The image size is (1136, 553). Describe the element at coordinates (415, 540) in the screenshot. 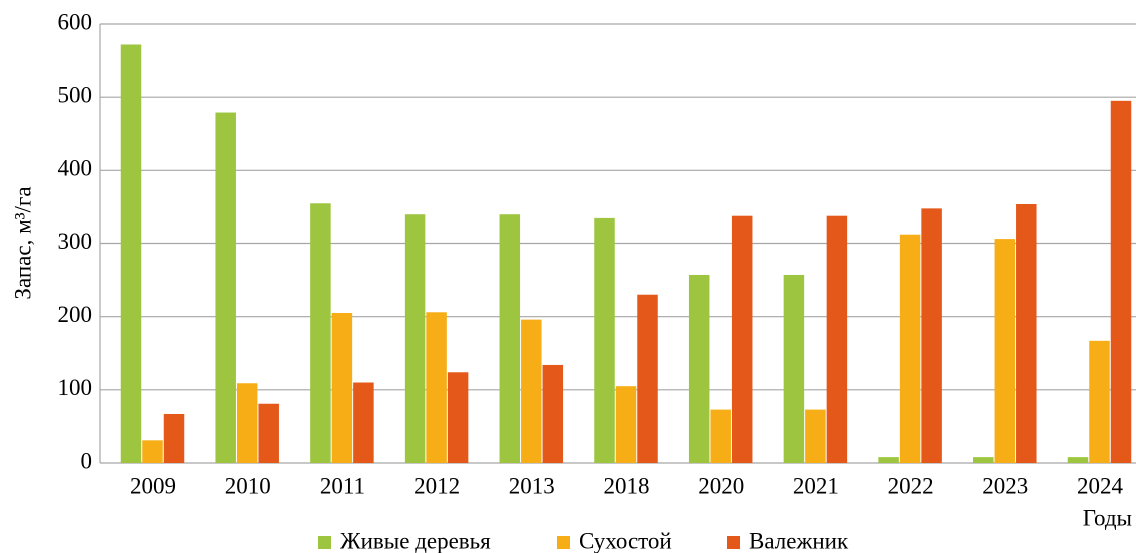

I see `legend-label: Живые деревья` at that location.